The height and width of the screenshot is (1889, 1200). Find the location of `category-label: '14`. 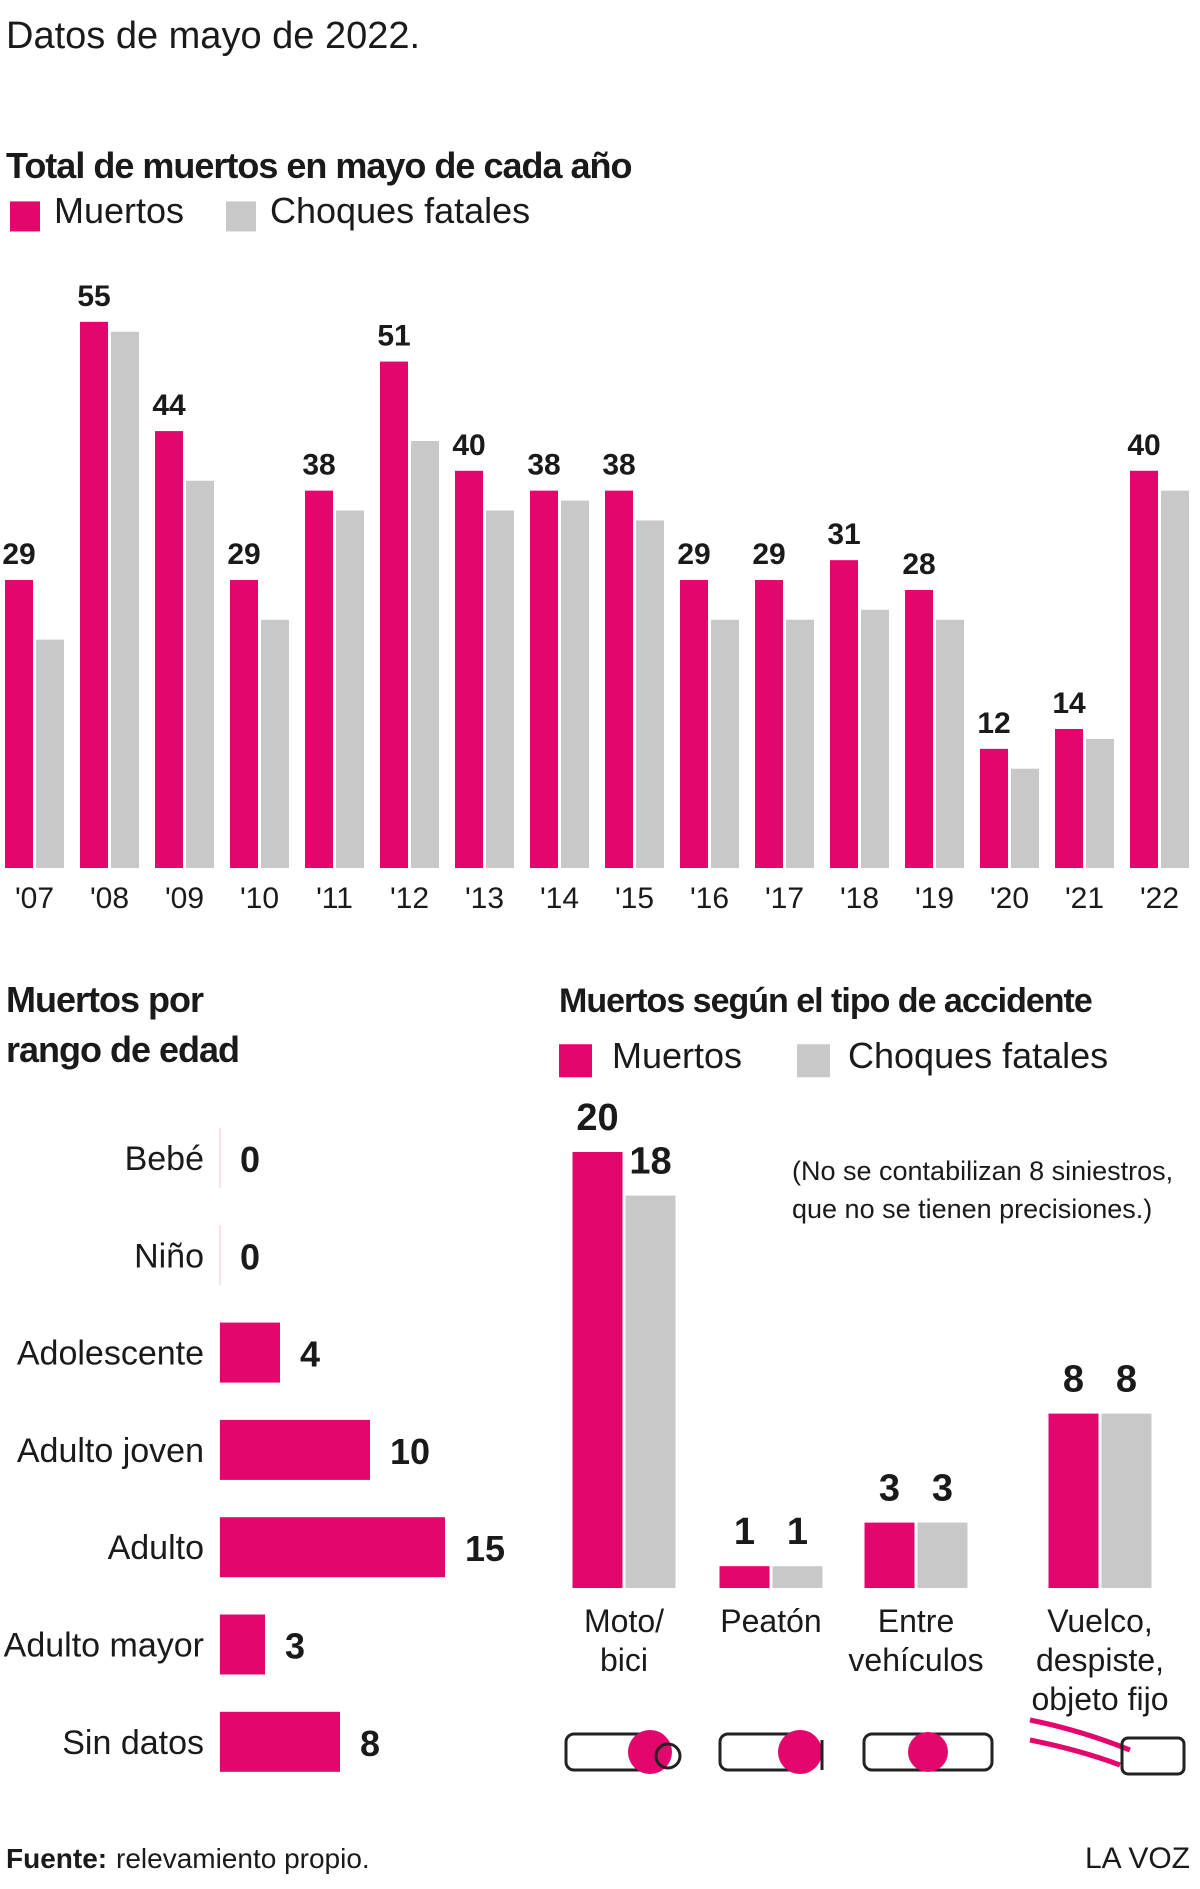

category-label: '14 is located at coordinates (559, 898).